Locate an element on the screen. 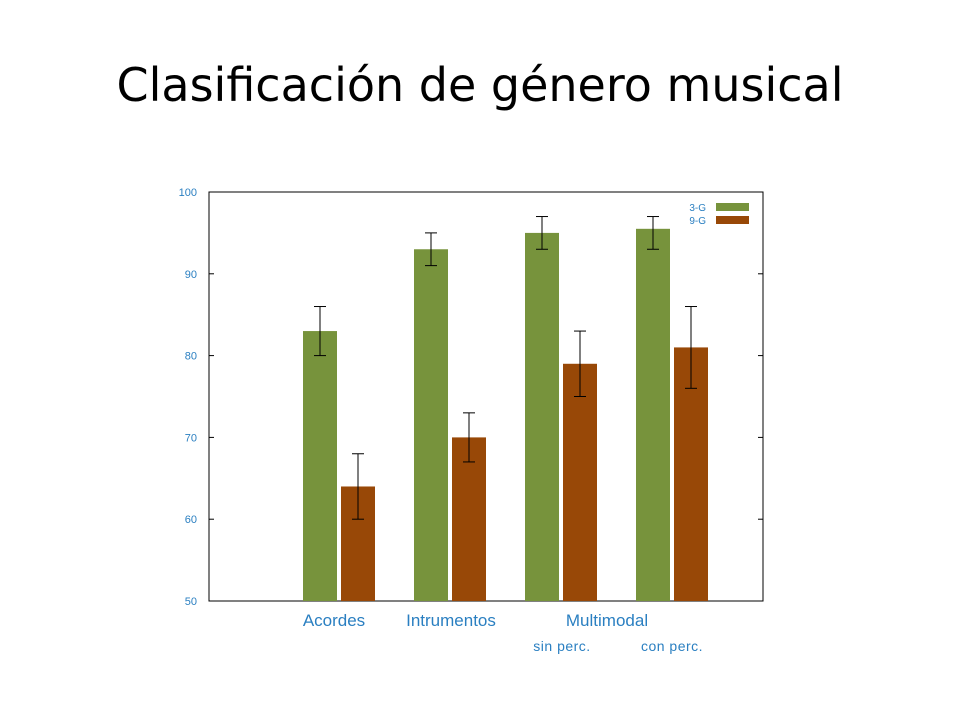 This screenshot has height=720, width=960. y-tick-label: 50 is located at coordinates (191, 602).